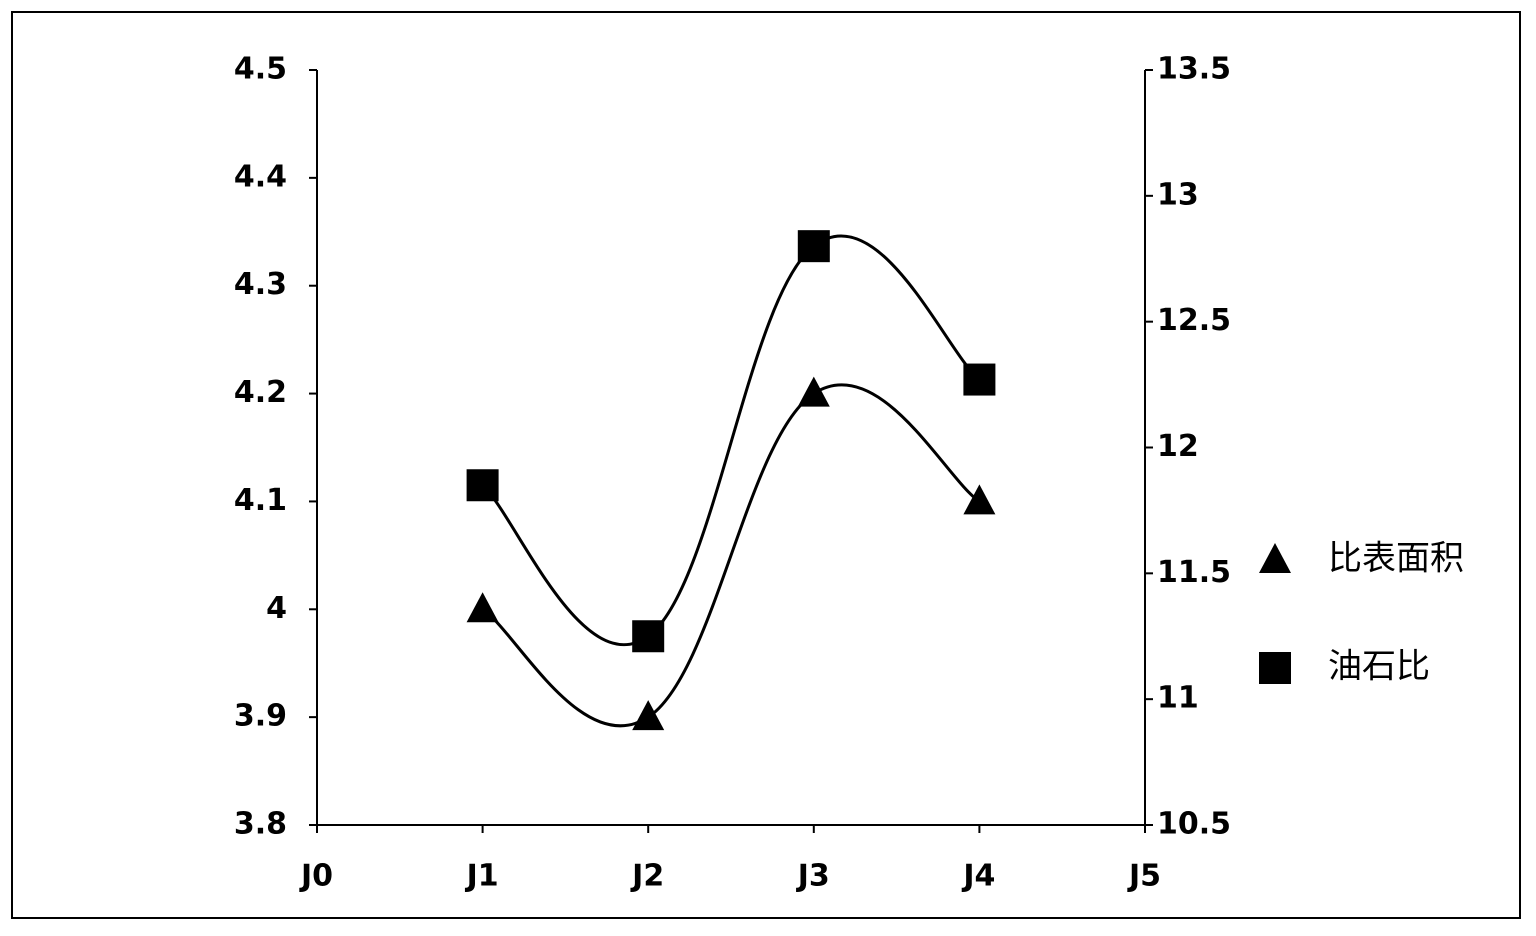  Describe the element at coordinates (1194, 572) in the screenshot. I see `y2-tick-label: 11.5` at that location.